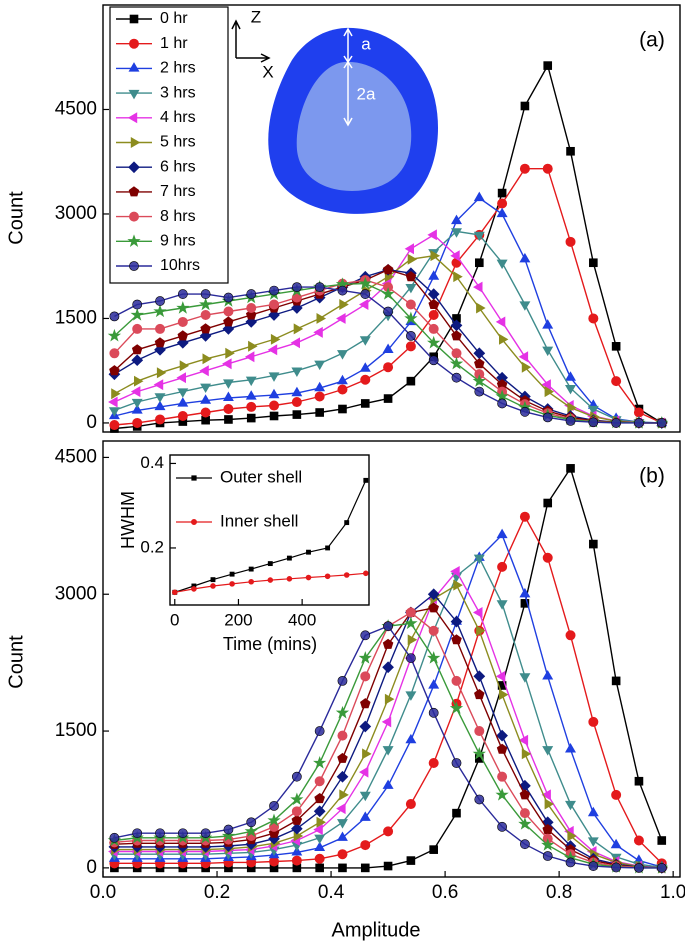  I want to click on y-tick-label: 0.4, so click(152, 462).